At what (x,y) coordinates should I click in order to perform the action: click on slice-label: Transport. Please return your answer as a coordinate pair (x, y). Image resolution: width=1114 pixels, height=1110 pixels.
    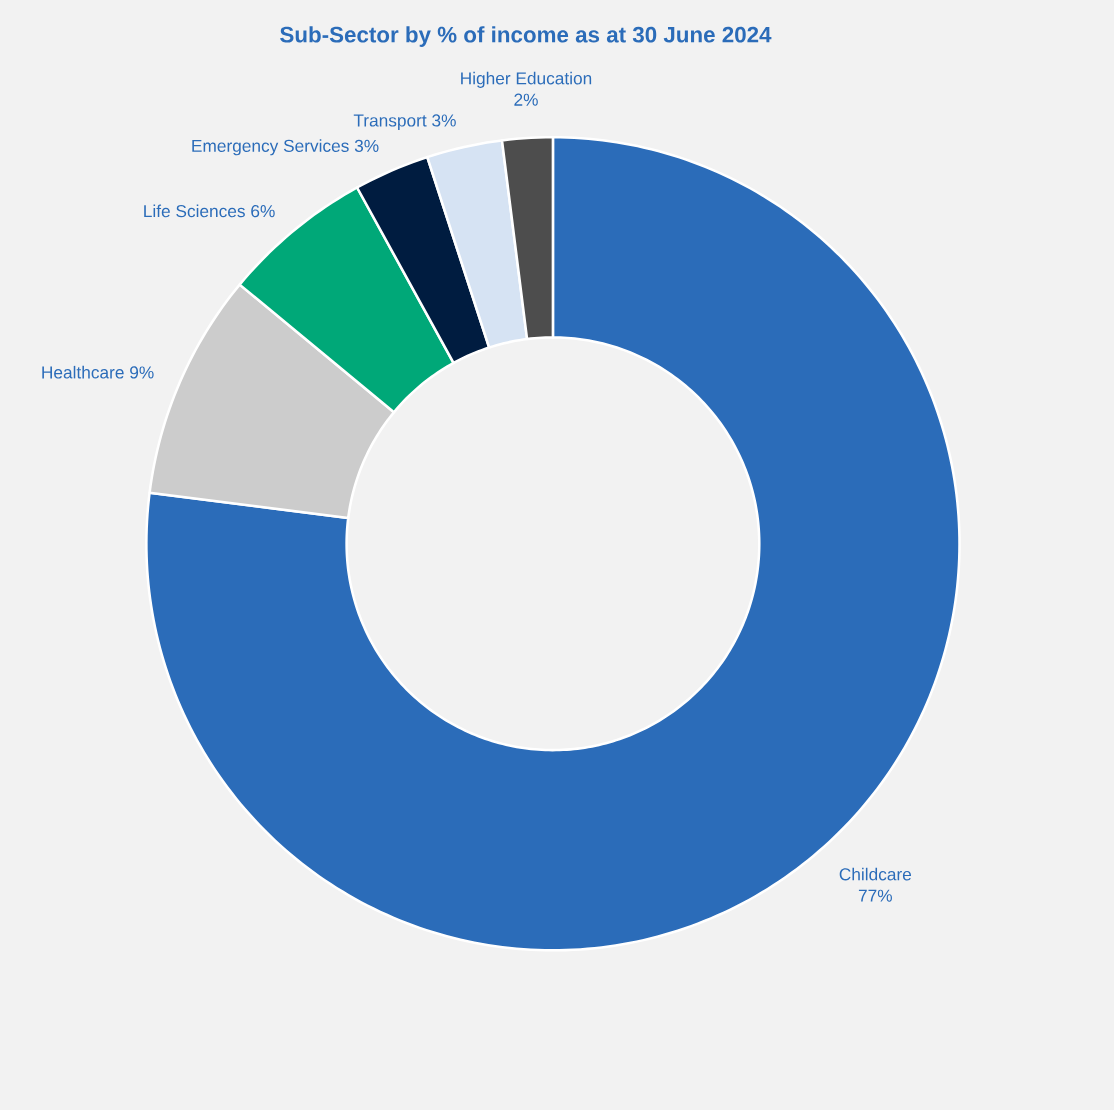
    Looking at the image, I should click on (390, 122).